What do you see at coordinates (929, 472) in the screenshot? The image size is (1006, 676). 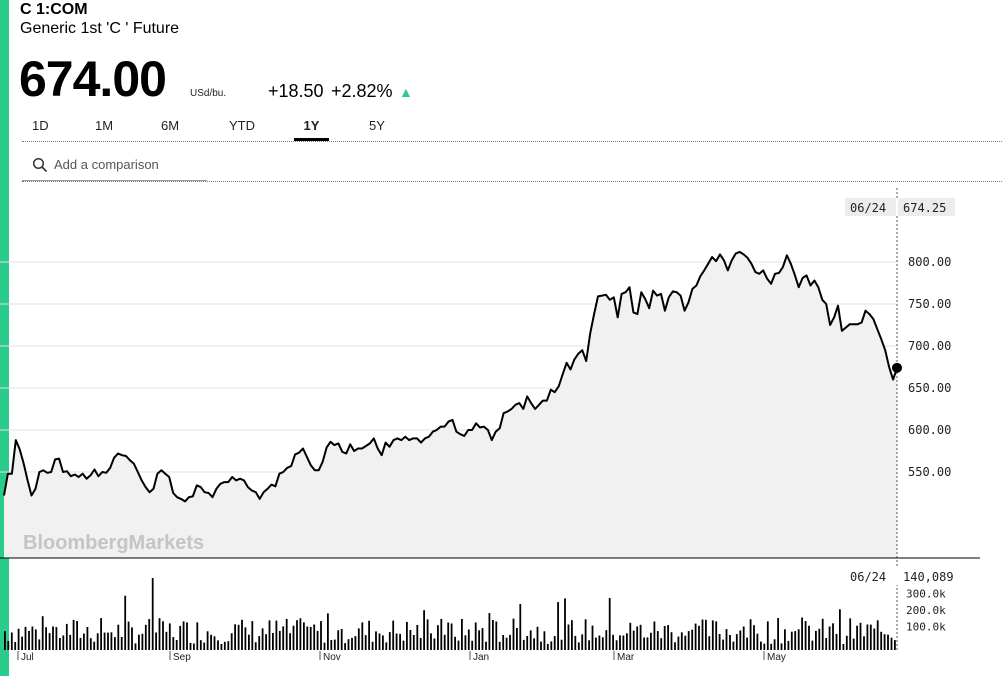 I see `y-tick-label: 550.00` at bounding box center [929, 472].